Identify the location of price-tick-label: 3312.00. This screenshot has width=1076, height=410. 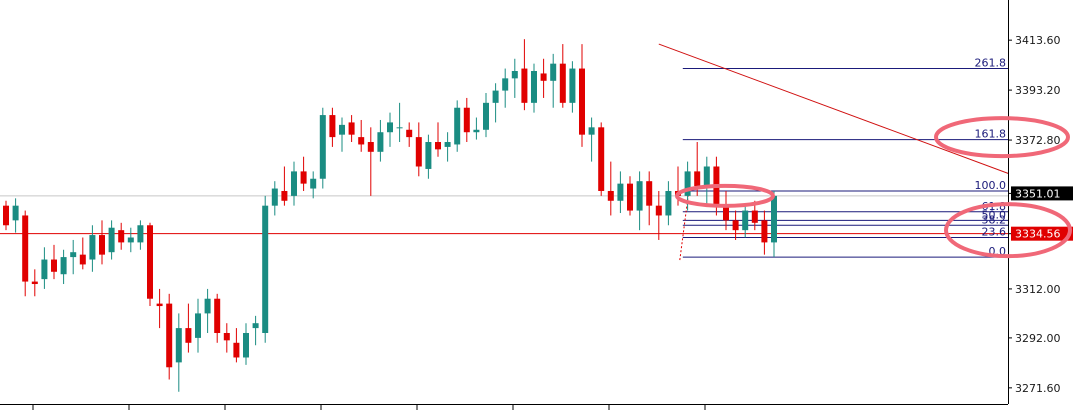
(1038, 289).